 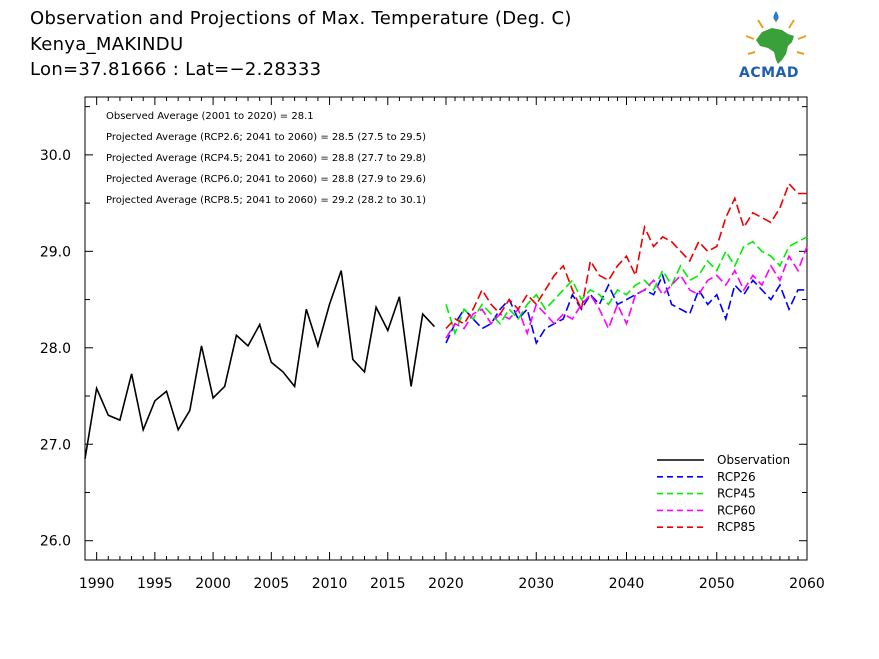 I want to click on x-tick-label: 2040, so click(x=627, y=584).